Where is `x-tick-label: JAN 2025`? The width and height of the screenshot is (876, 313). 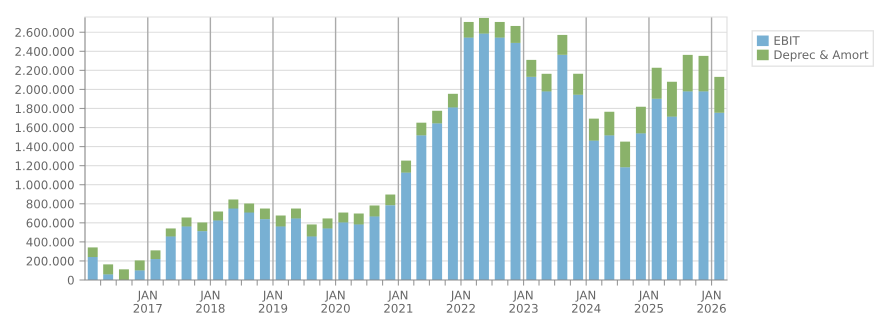 x-tick-label: JAN 2025 is located at coordinates (648, 301).